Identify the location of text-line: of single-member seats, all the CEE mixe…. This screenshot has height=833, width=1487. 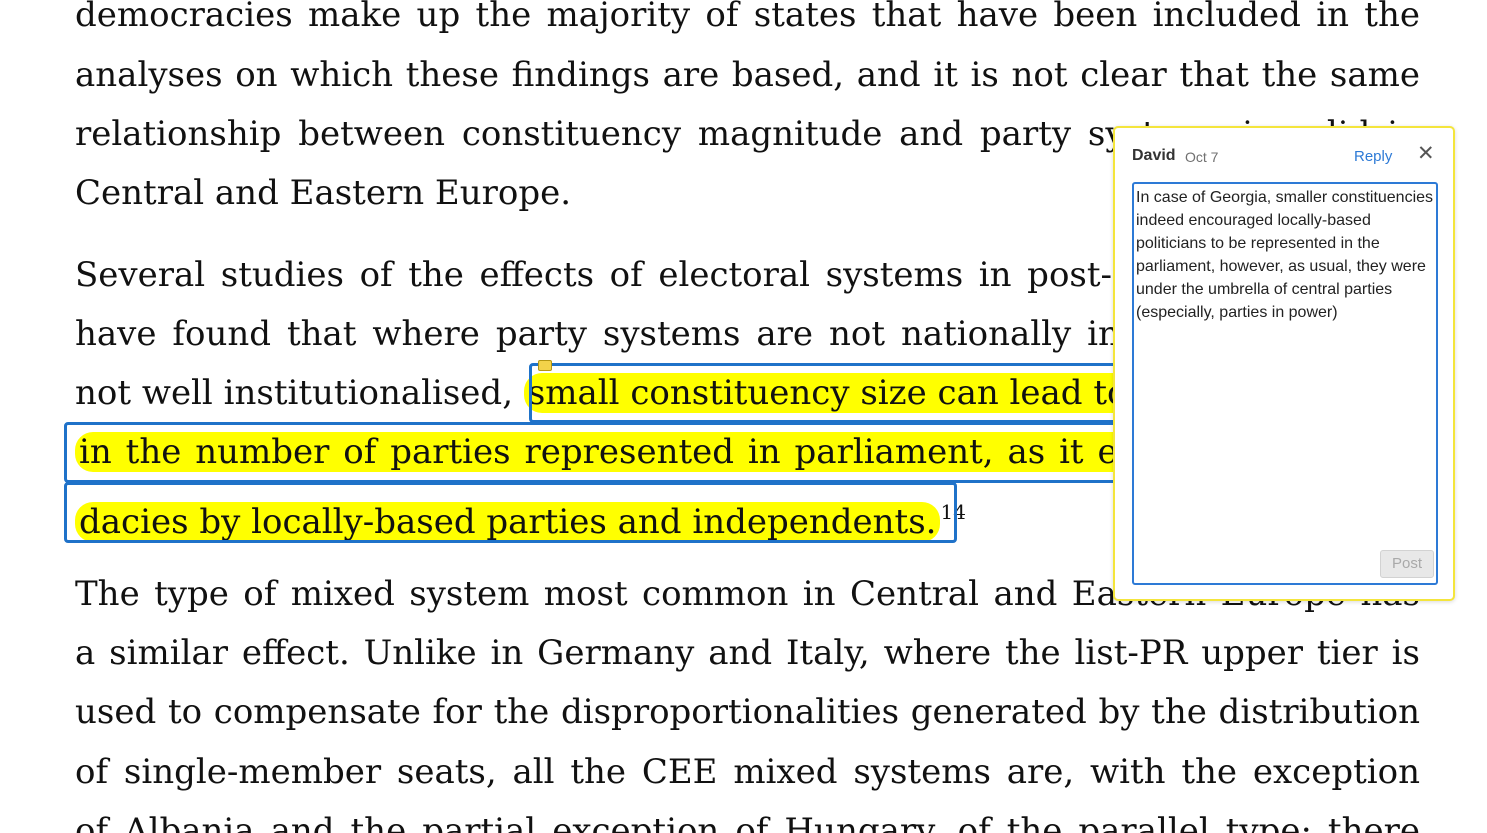
(747, 772).